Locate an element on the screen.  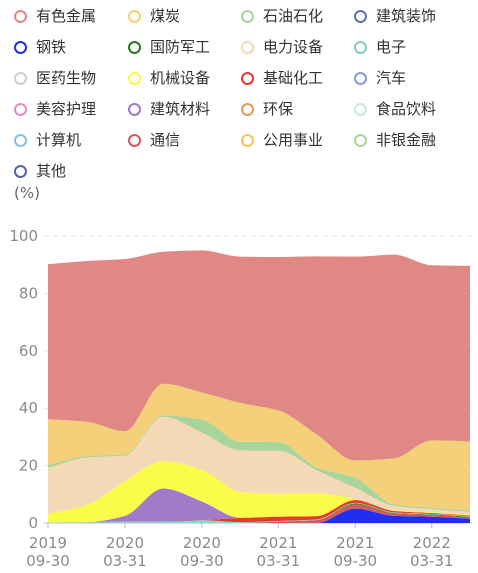
y-tick-label: 20 is located at coordinates (28, 466).